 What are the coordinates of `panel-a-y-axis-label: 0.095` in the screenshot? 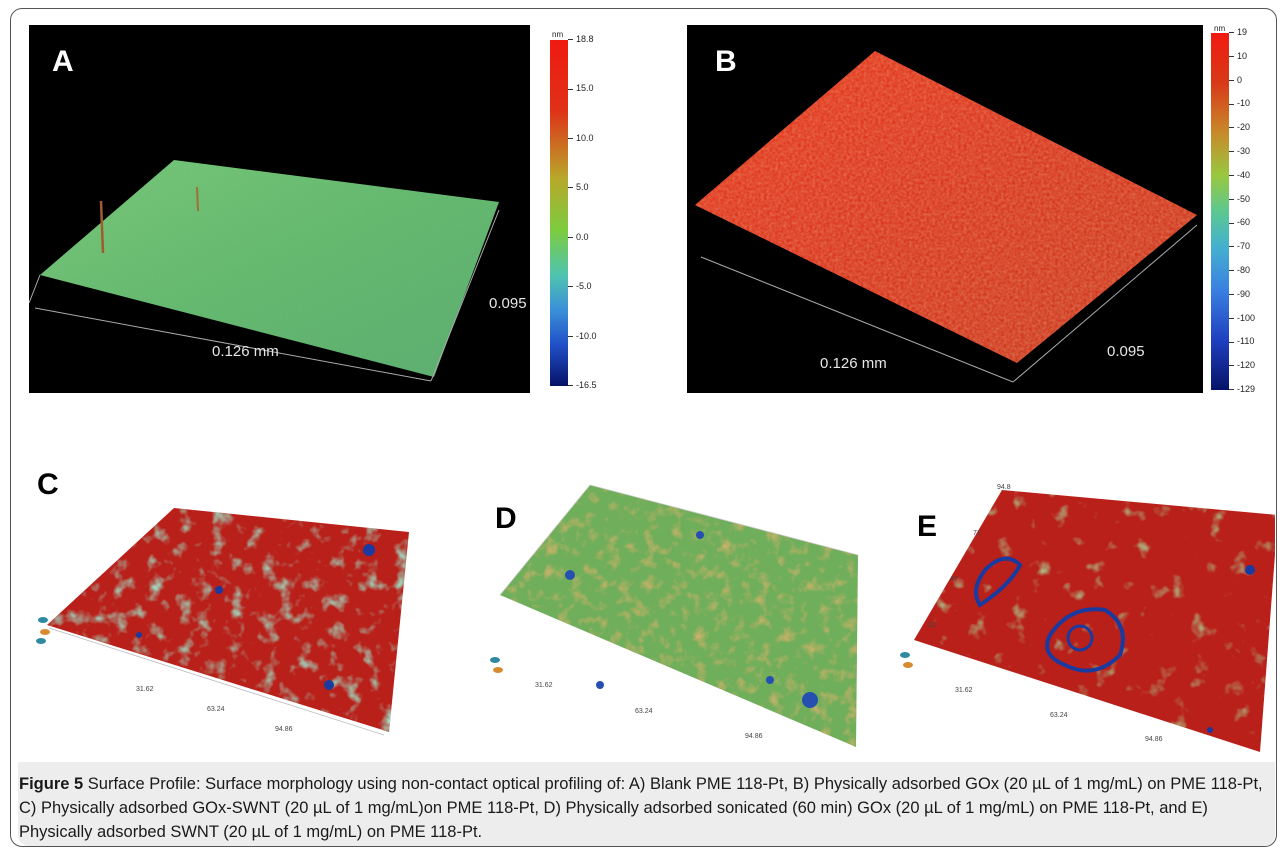 It's located at (508, 303).